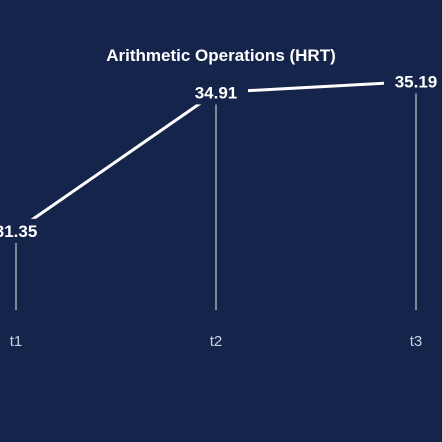  What do you see at coordinates (16, 341) in the screenshot?
I see `x-tick-t1: t1` at bounding box center [16, 341].